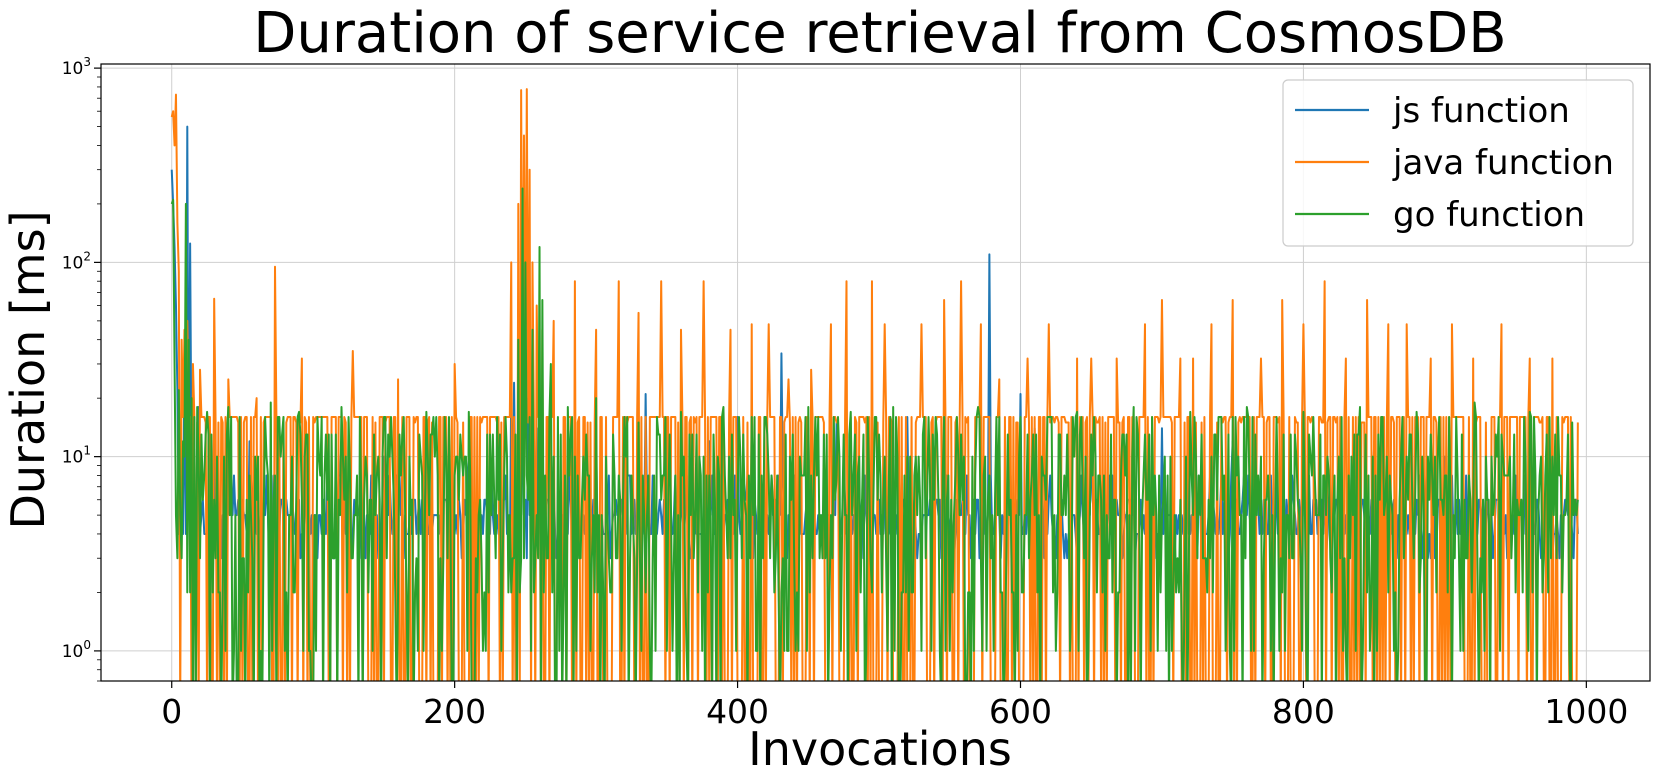  What do you see at coordinates (28, 369) in the screenshot?
I see `y-axis-label: Duration [ms]` at bounding box center [28, 369].